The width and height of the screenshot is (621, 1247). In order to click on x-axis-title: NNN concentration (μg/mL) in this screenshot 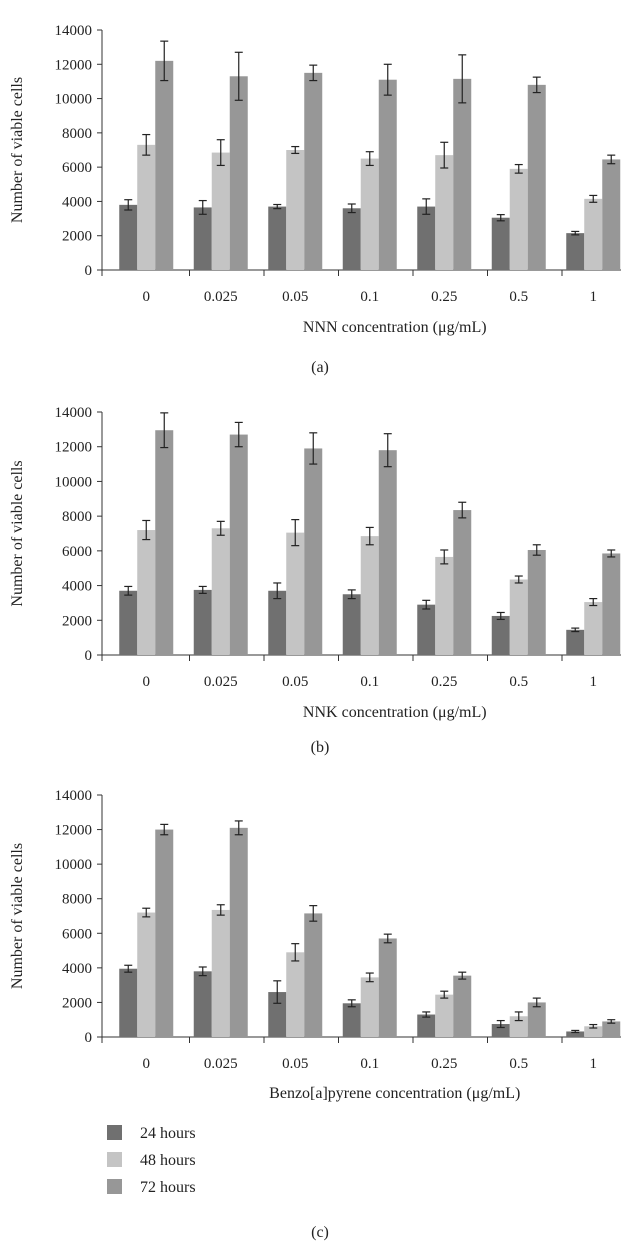, I will do `click(395, 327)`.